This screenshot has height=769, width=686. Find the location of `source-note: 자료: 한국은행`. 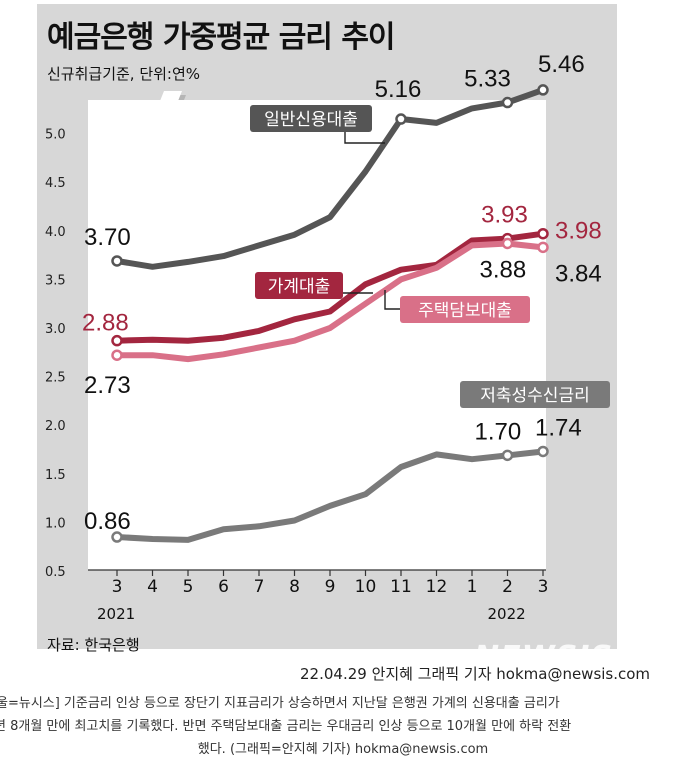

source-note: 자료: 한국은행 is located at coordinates (93, 645).